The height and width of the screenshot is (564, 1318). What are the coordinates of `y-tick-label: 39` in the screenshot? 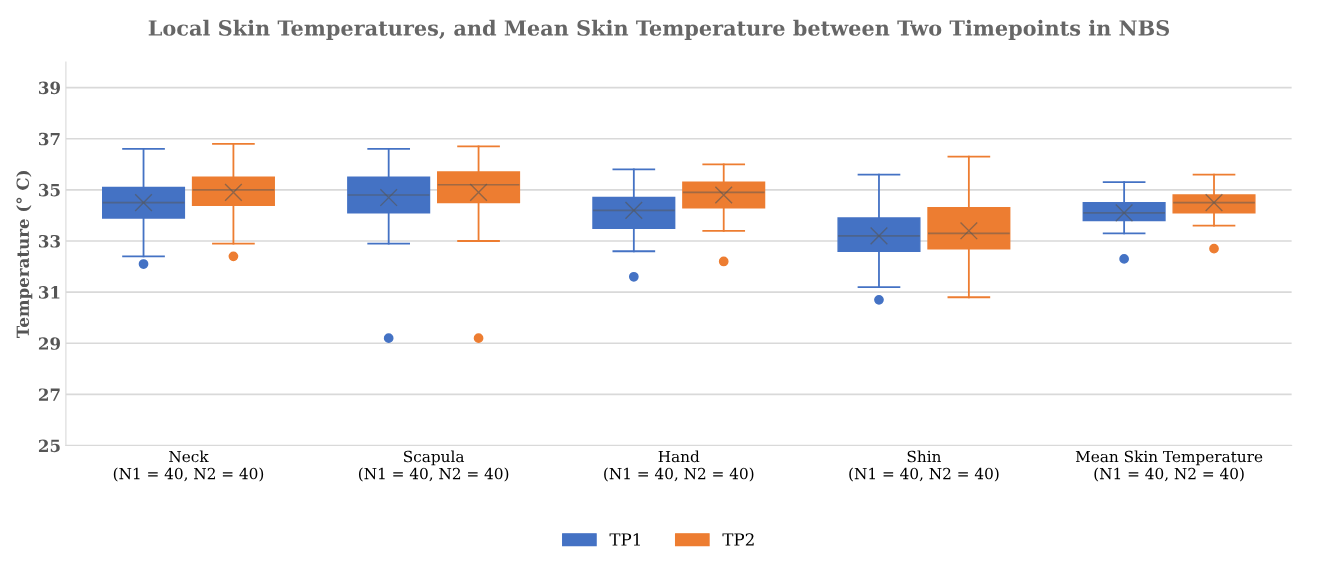 It's located at (49, 88).